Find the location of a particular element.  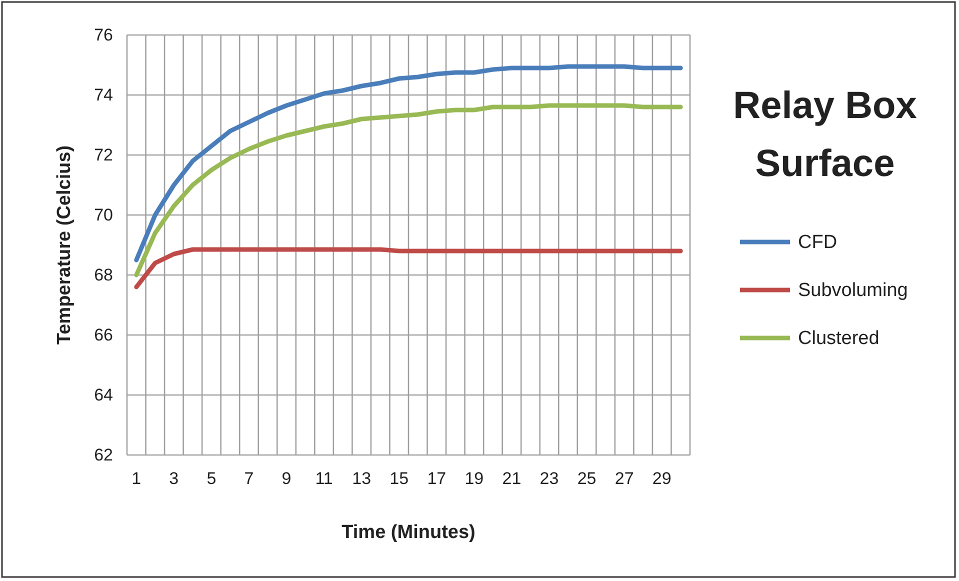

legend-label: Clustered is located at coordinates (839, 338).